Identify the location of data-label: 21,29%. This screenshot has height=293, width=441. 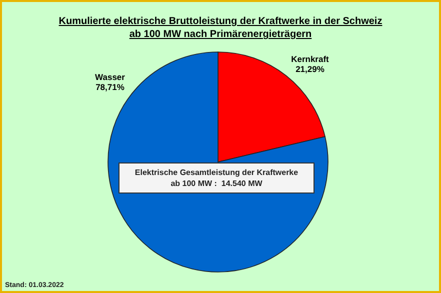
(310, 69).